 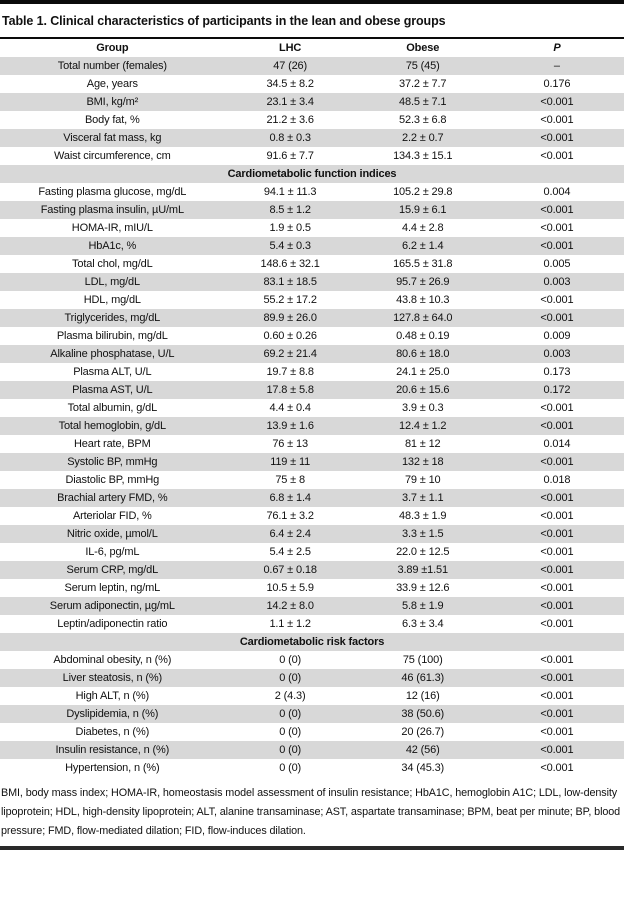 I want to click on obese-cell: 3.3 ± 1.5, so click(x=423, y=534).